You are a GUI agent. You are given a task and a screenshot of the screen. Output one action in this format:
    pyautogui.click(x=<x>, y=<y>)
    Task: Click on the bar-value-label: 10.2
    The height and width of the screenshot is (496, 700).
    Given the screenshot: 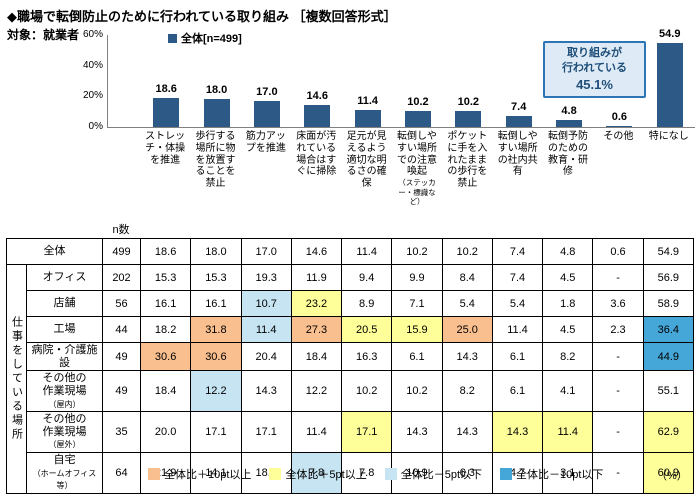 What is the action you would take?
    pyautogui.click(x=418, y=102)
    